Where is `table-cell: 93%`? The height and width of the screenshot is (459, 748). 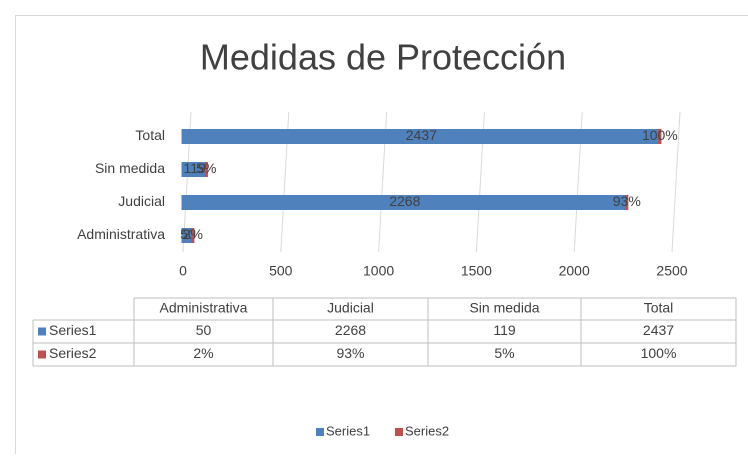 table-cell: 93% is located at coordinates (350, 353).